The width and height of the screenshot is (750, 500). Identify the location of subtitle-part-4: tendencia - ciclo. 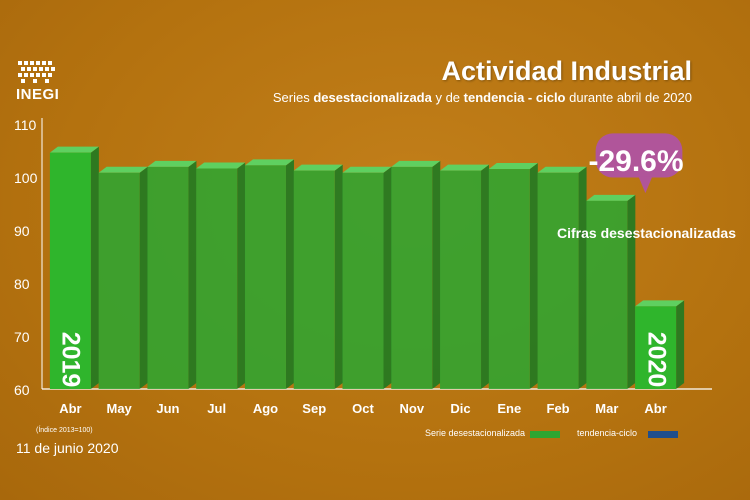
(514, 97).